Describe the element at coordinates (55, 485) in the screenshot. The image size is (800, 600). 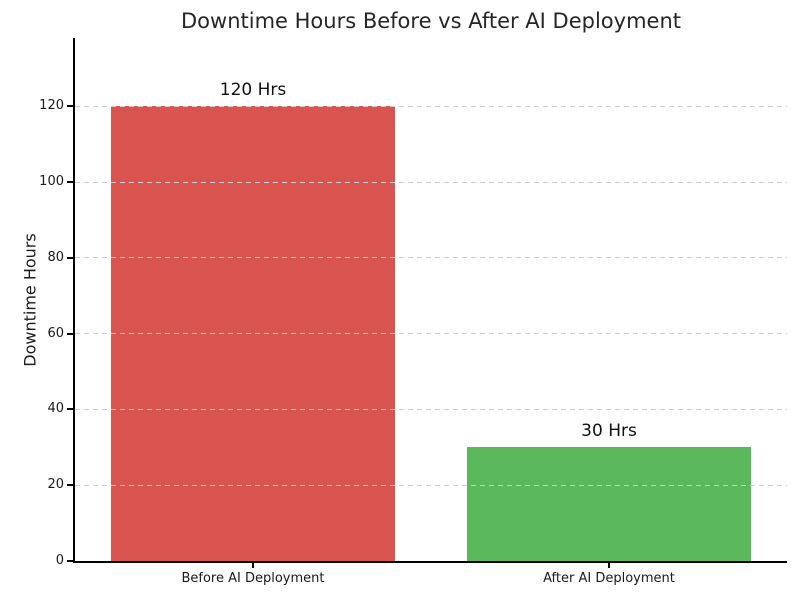
I see `y-tick-label-20: 20` at that location.